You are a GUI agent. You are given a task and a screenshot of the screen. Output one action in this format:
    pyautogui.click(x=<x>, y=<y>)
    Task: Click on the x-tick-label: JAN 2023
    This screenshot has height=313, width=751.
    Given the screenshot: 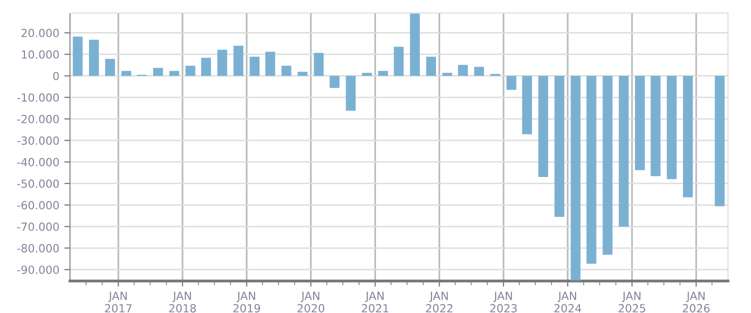 What is the action you would take?
    pyautogui.click(x=503, y=302)
    